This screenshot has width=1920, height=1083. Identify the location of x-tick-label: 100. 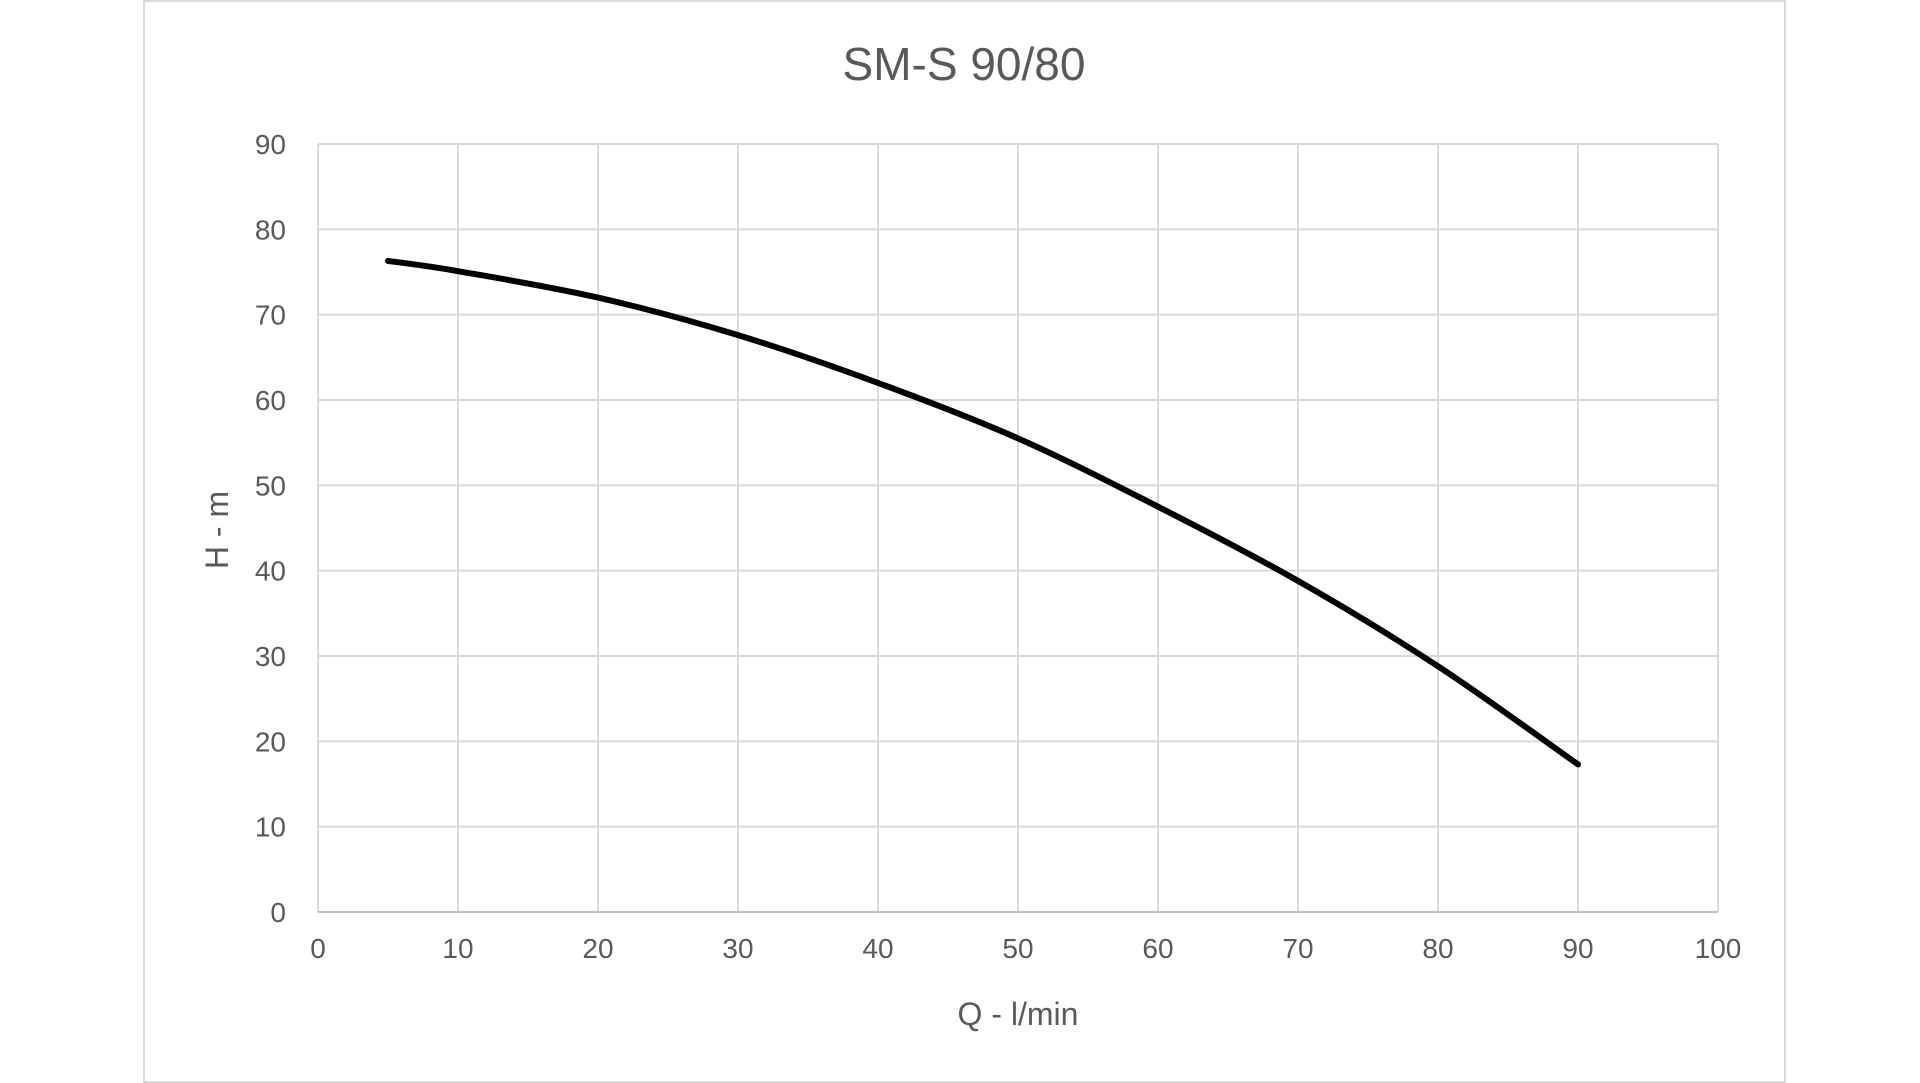
(1718, 948).